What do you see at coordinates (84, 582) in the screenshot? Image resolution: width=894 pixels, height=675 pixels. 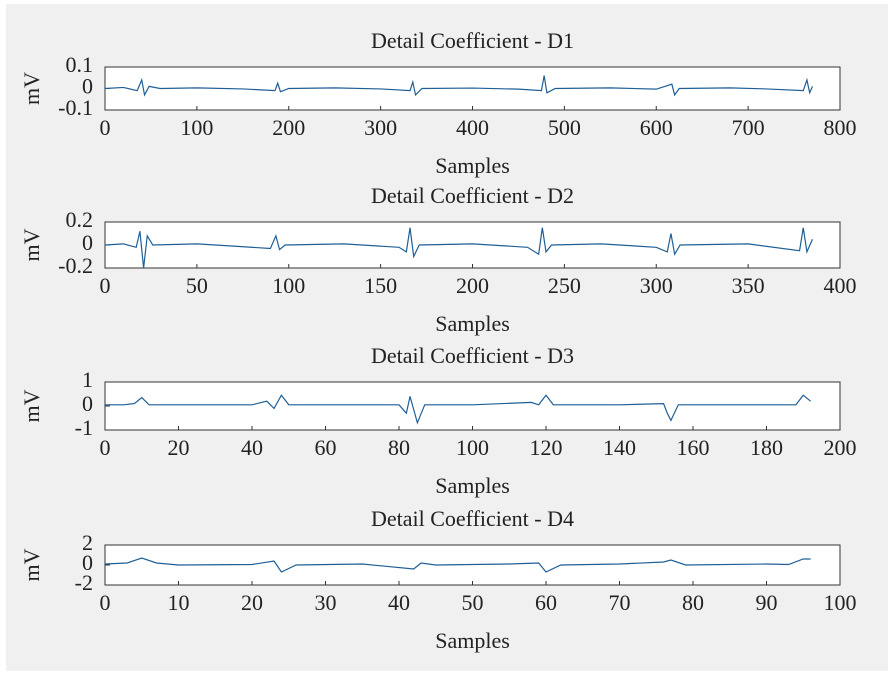 I see `y-tick-label: -2` at bounding box center [84, 582].